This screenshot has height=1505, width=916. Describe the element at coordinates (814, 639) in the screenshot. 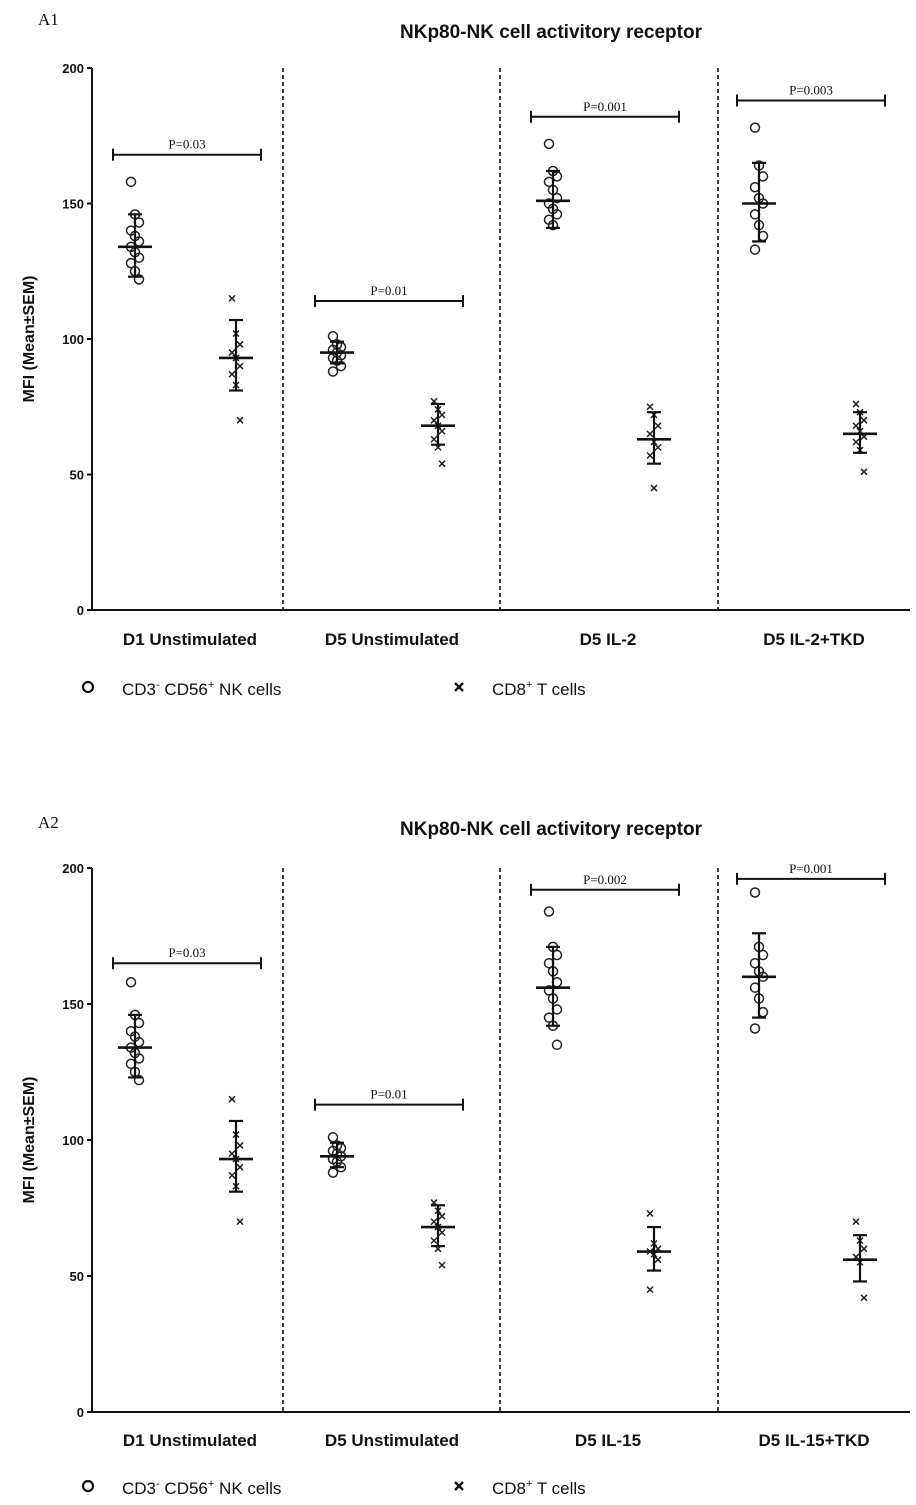

I see `x-category-label: D5 IL-2+TKD` at that location.